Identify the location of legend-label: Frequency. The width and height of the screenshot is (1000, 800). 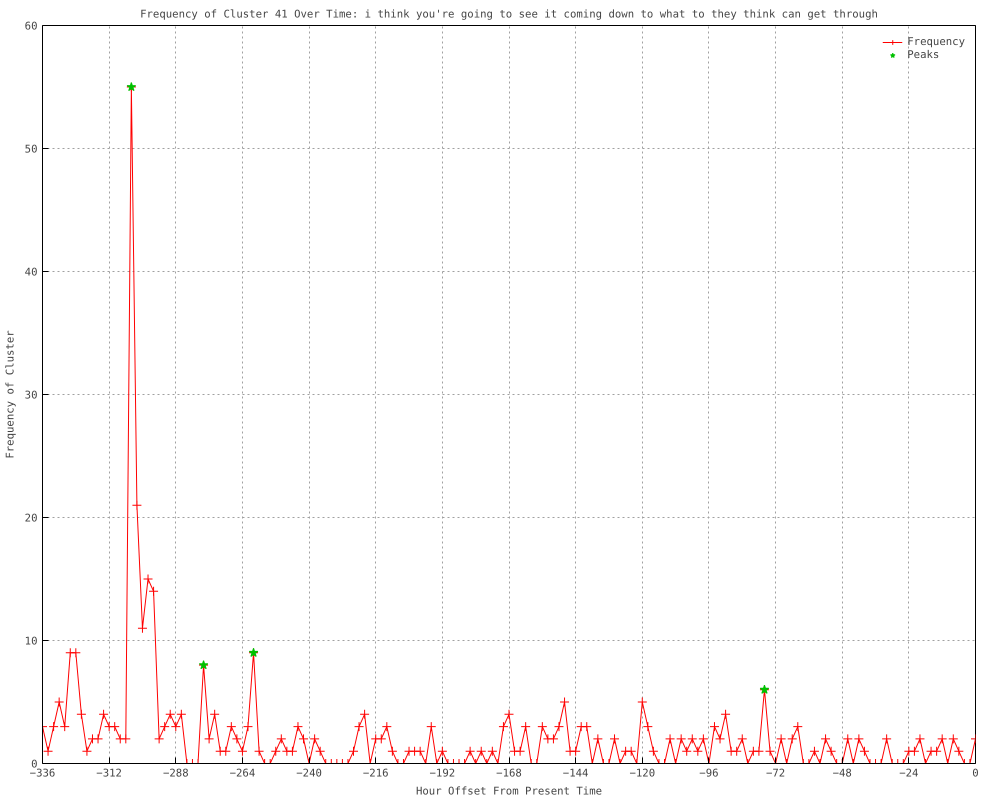
(936, 41).